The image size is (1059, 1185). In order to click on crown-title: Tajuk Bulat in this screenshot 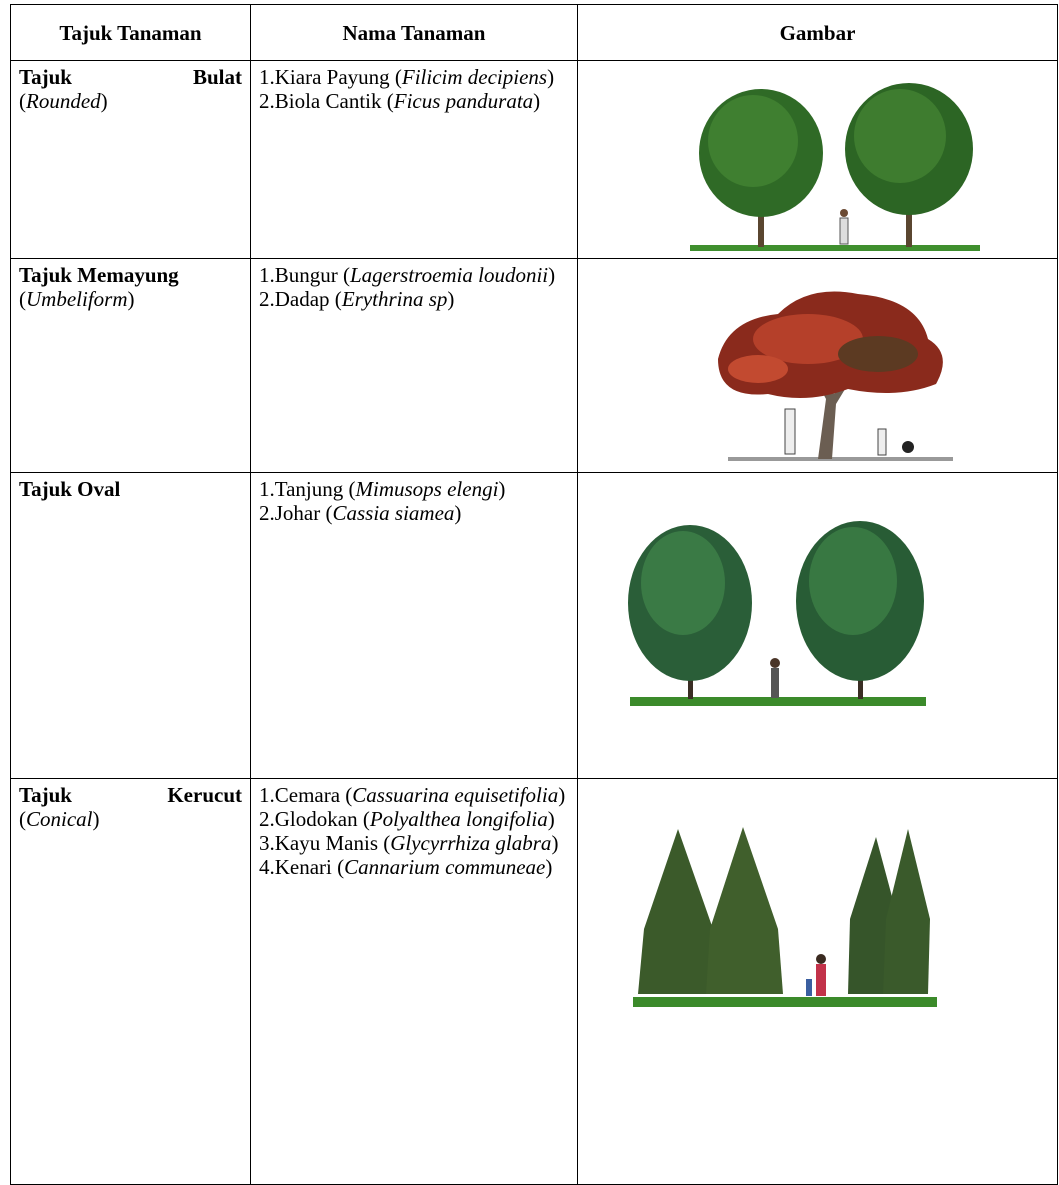, I will do `click(130, 77)`.